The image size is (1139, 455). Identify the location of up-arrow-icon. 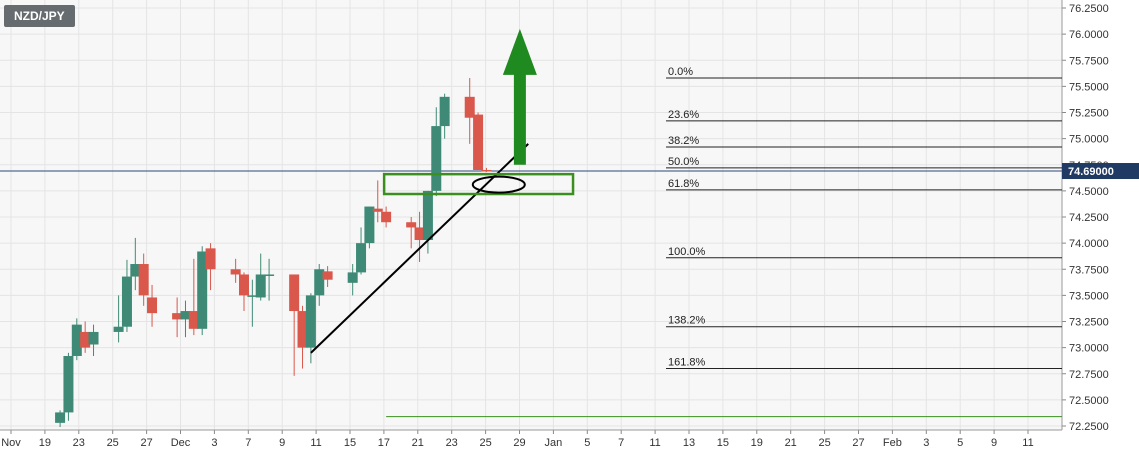
(519, 51).